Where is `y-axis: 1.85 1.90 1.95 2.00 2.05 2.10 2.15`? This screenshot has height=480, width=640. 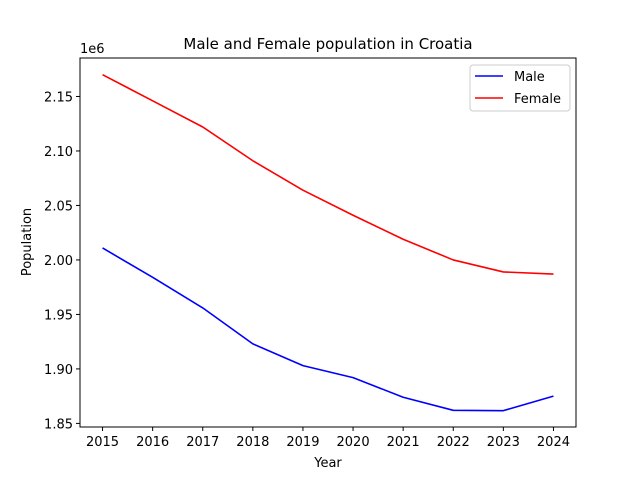 y-axis: 1.85 1.90 1.95 2.00 2.05 2.10 2.15 is located at coordinates (62, 261).